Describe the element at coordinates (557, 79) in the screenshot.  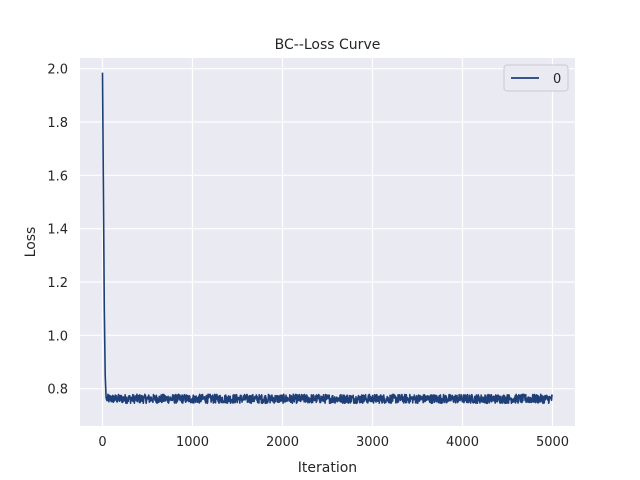
I see `legend-label-series-0: 0` at that location.